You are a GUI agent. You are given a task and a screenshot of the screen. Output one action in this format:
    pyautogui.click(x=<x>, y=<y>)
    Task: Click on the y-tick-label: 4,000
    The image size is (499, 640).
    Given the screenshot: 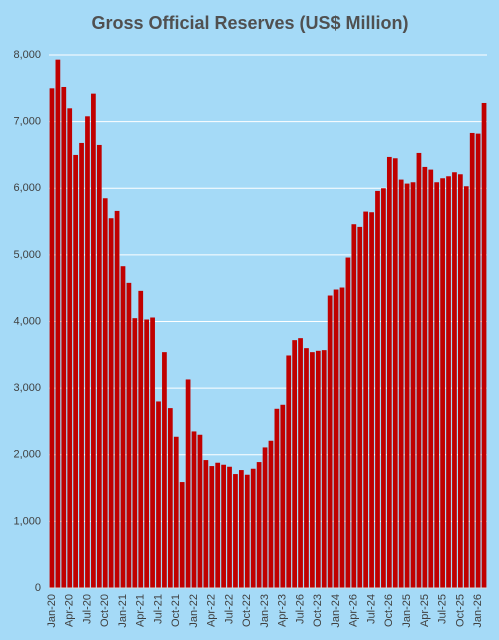 What is the action you would take?
    pyautogui.click(x=27, y=321)
    